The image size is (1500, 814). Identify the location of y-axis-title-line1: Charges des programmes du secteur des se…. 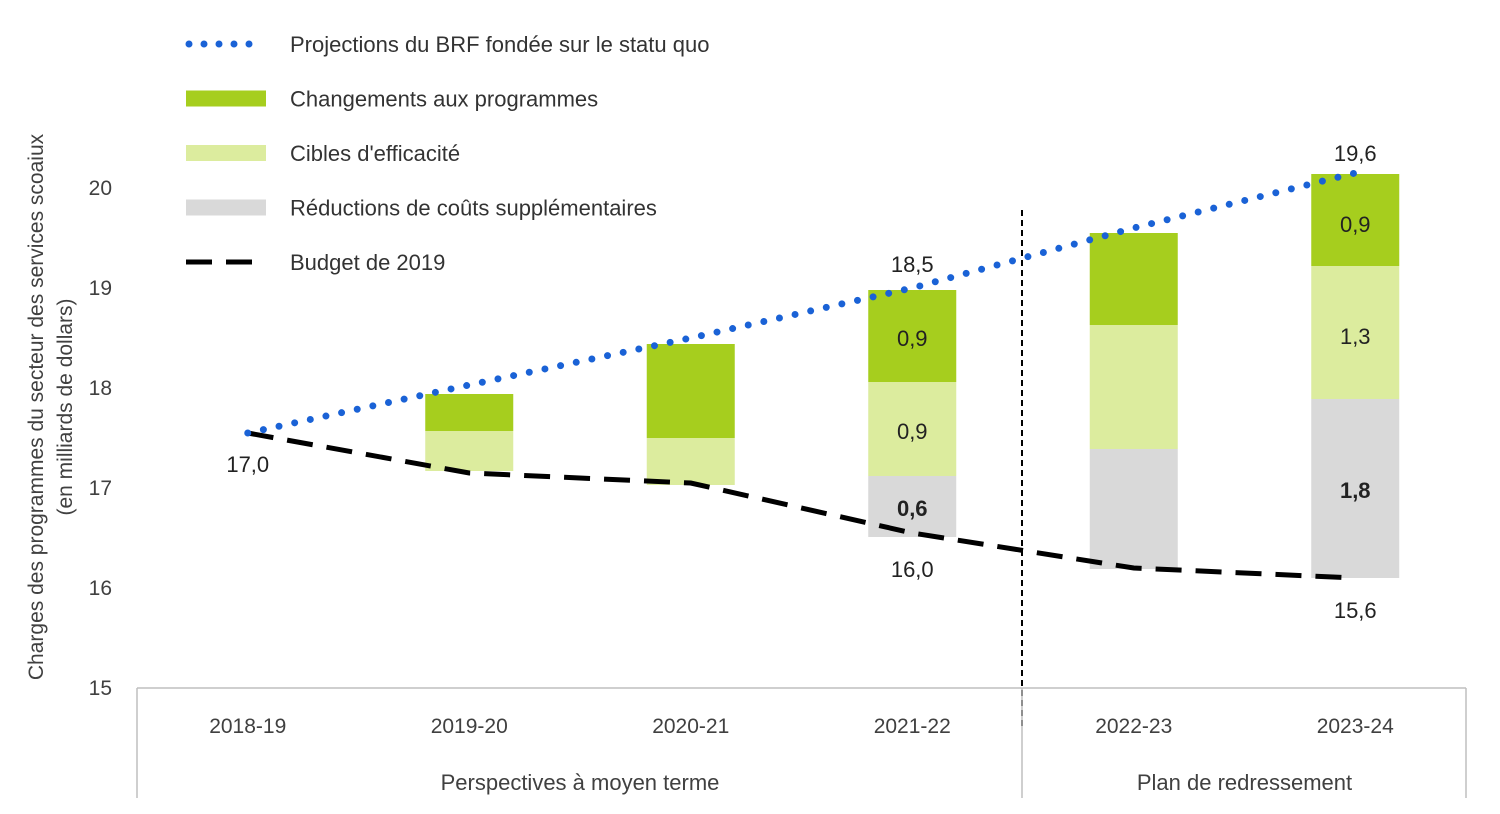
(36, 406).